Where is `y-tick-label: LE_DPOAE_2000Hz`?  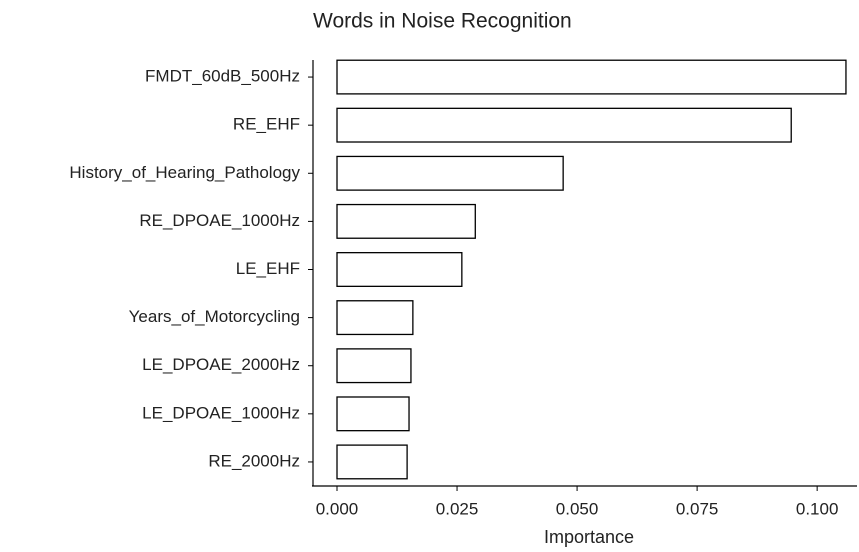
y-tick-label: LE_DPOAE_2000Hz is located at coordinates (221, 364).